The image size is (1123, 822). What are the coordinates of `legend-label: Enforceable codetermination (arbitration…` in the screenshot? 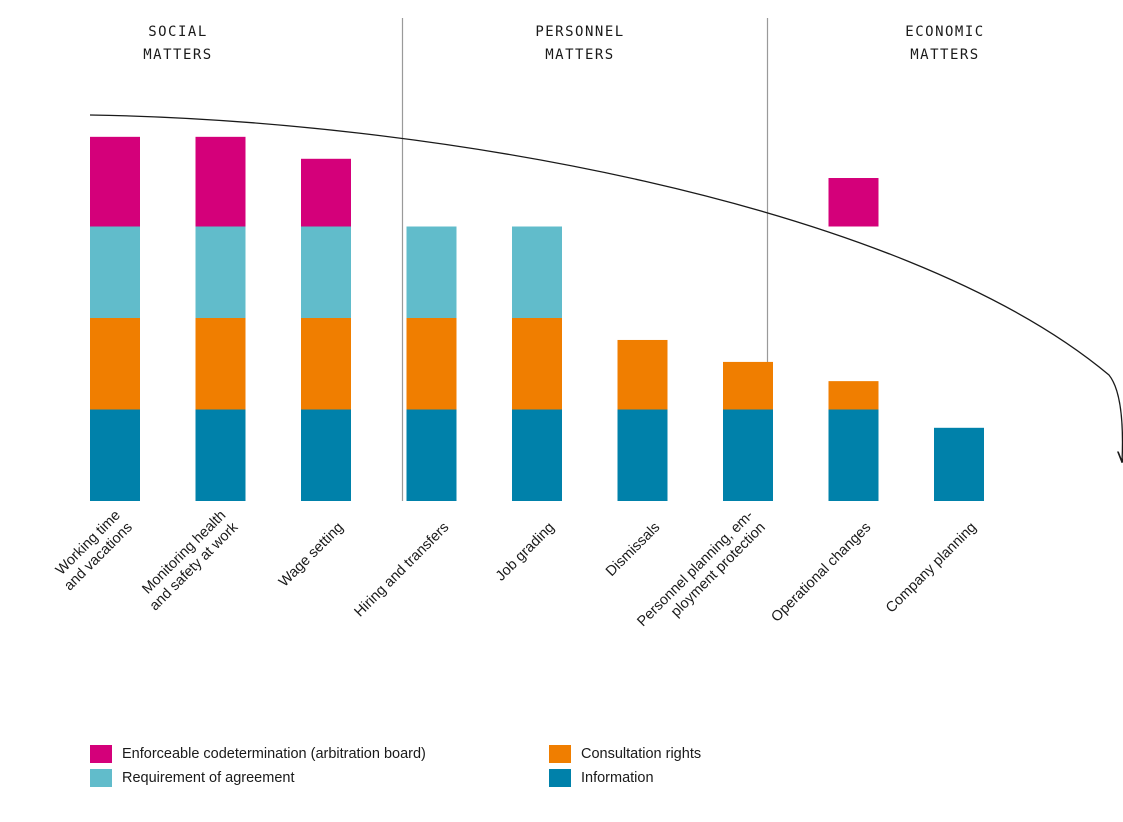 It's located at (274, 754).